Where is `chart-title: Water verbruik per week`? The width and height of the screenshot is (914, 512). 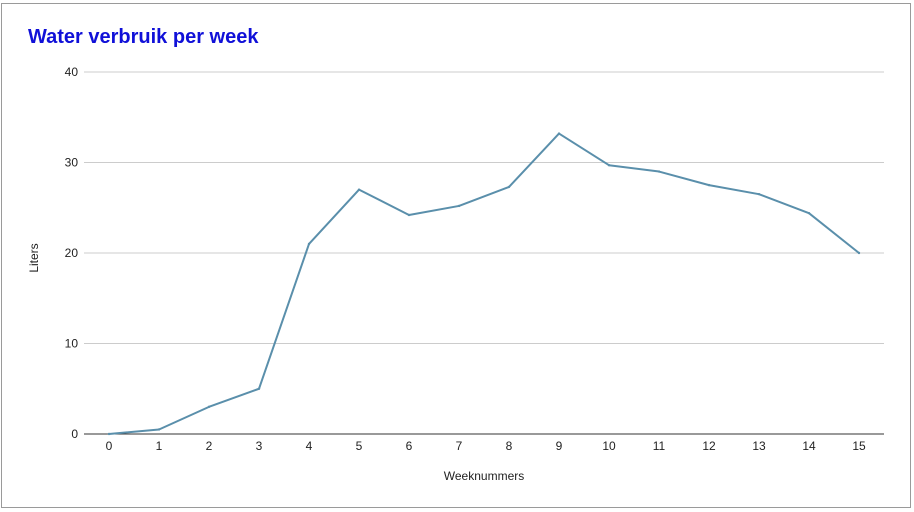 chart-title: Water verbruik per week is located at coordinates (143, 37).